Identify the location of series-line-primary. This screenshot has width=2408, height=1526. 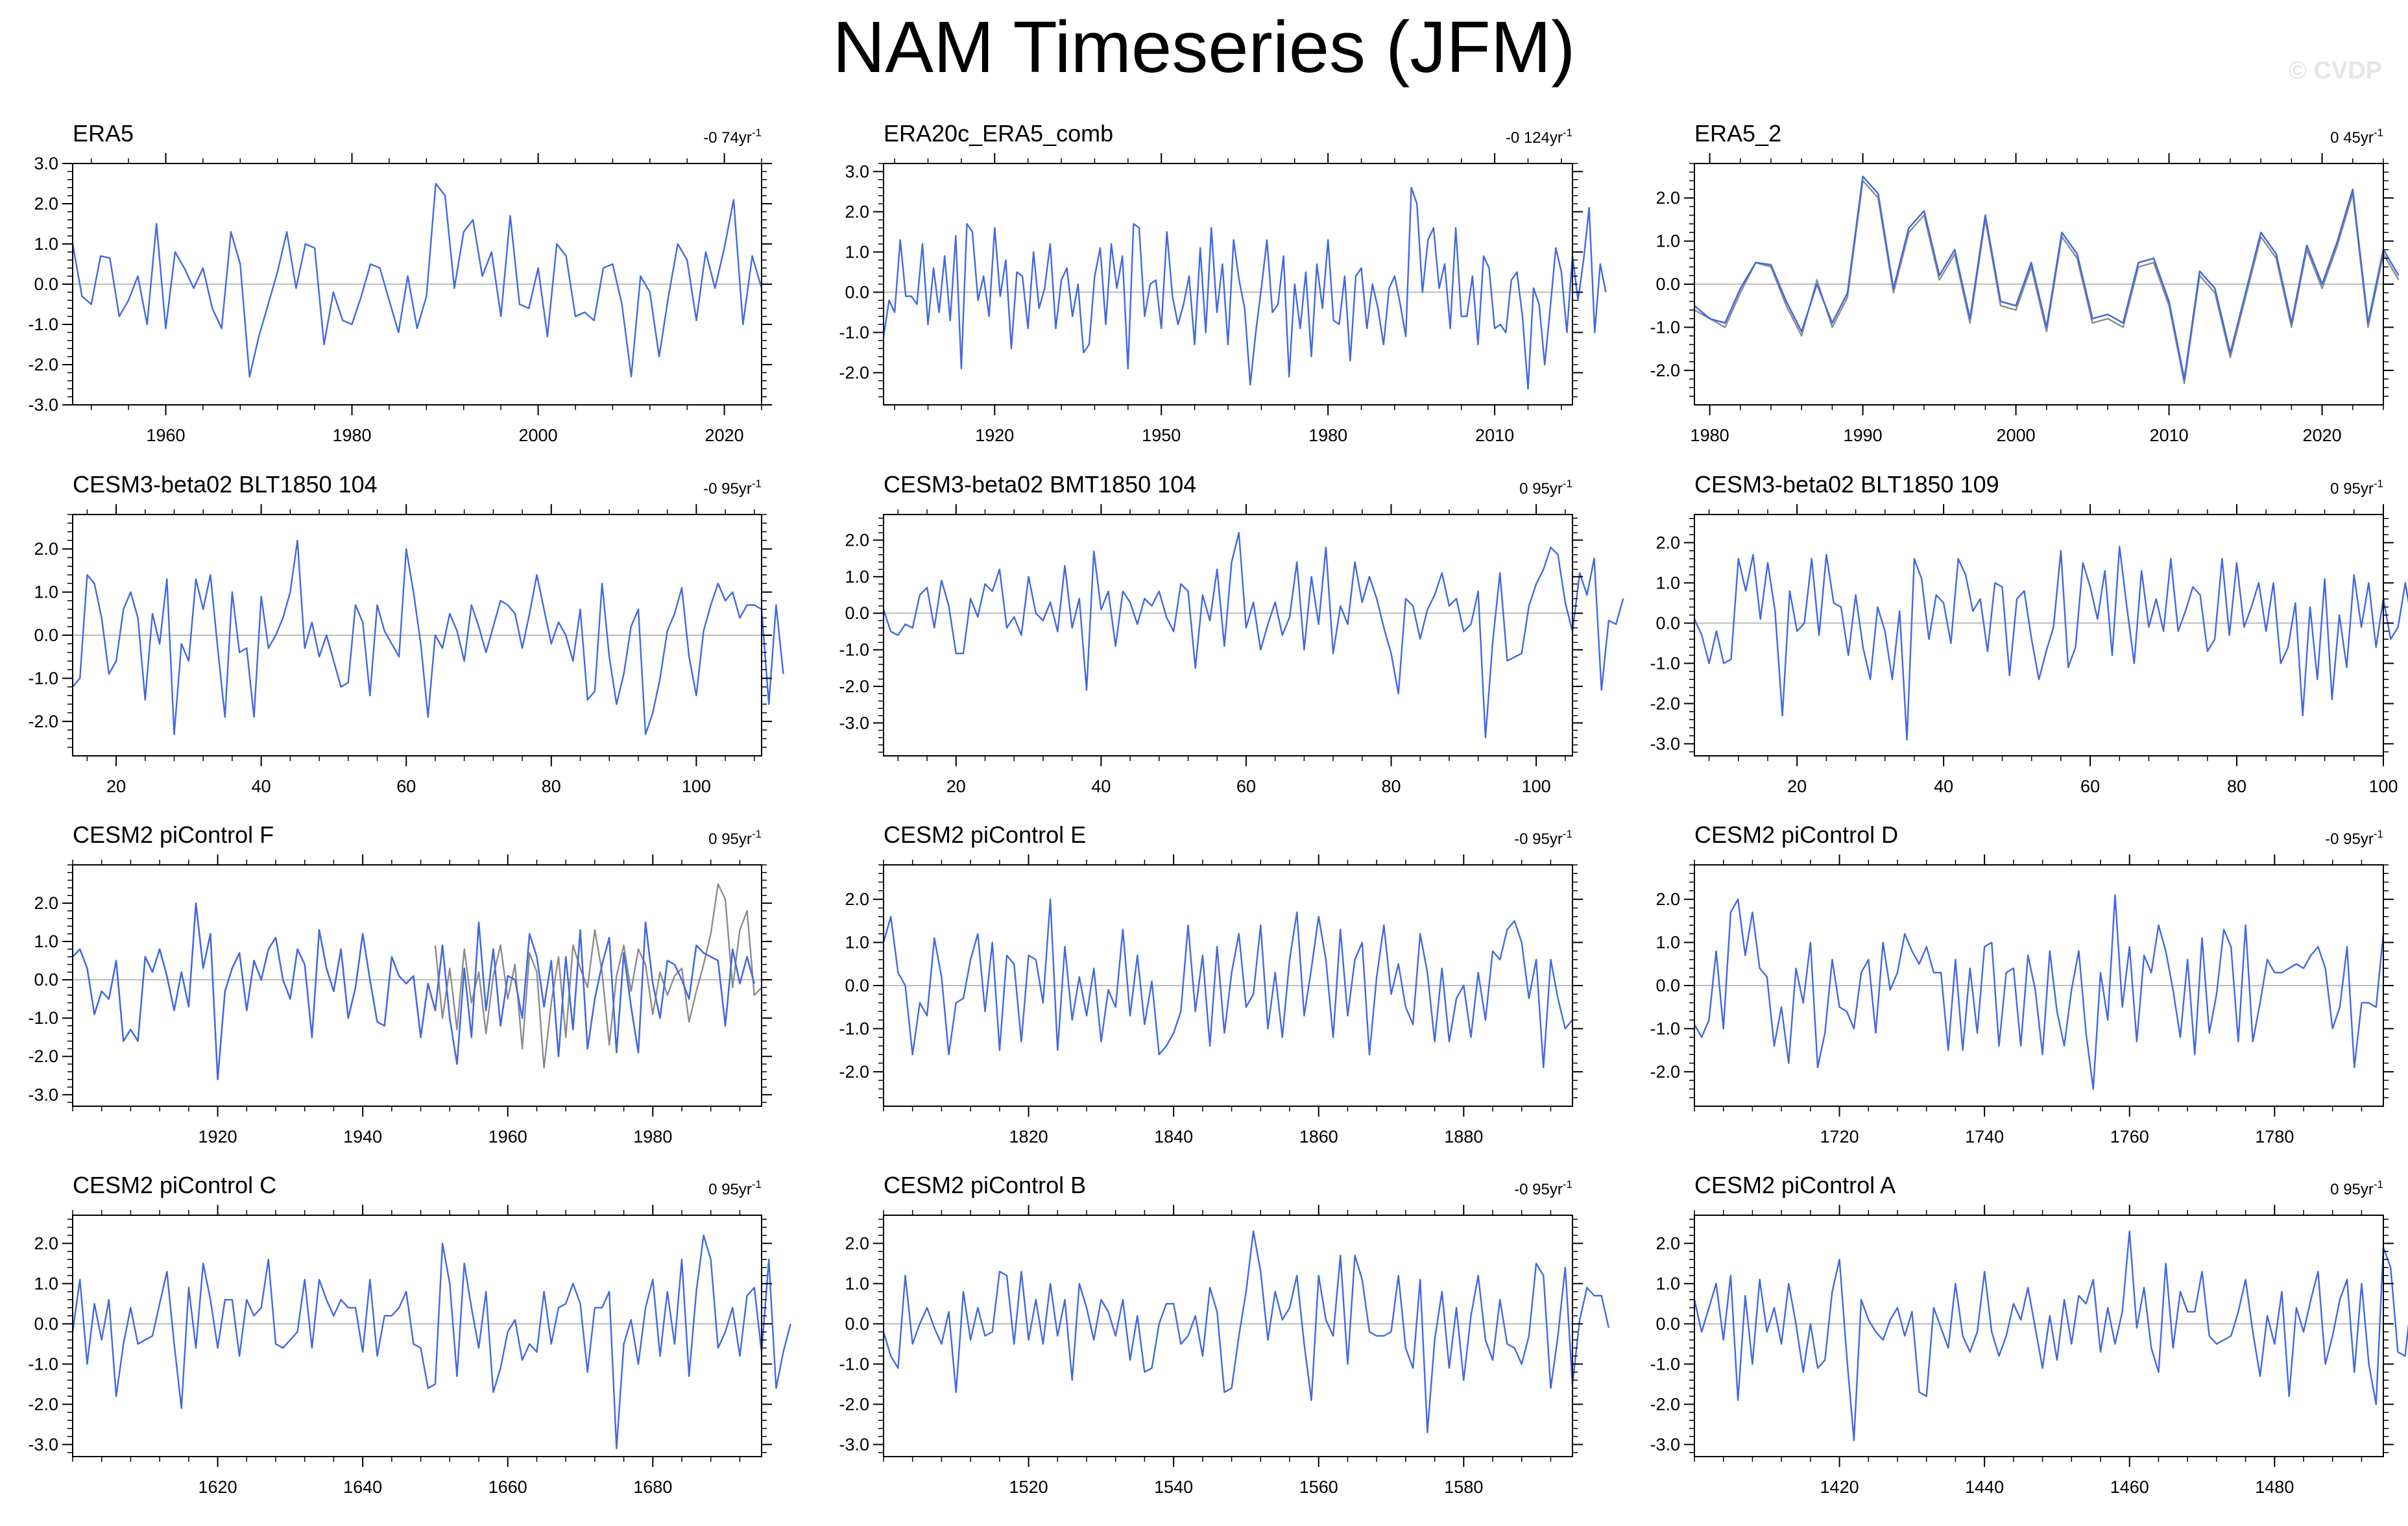
(413, 991).